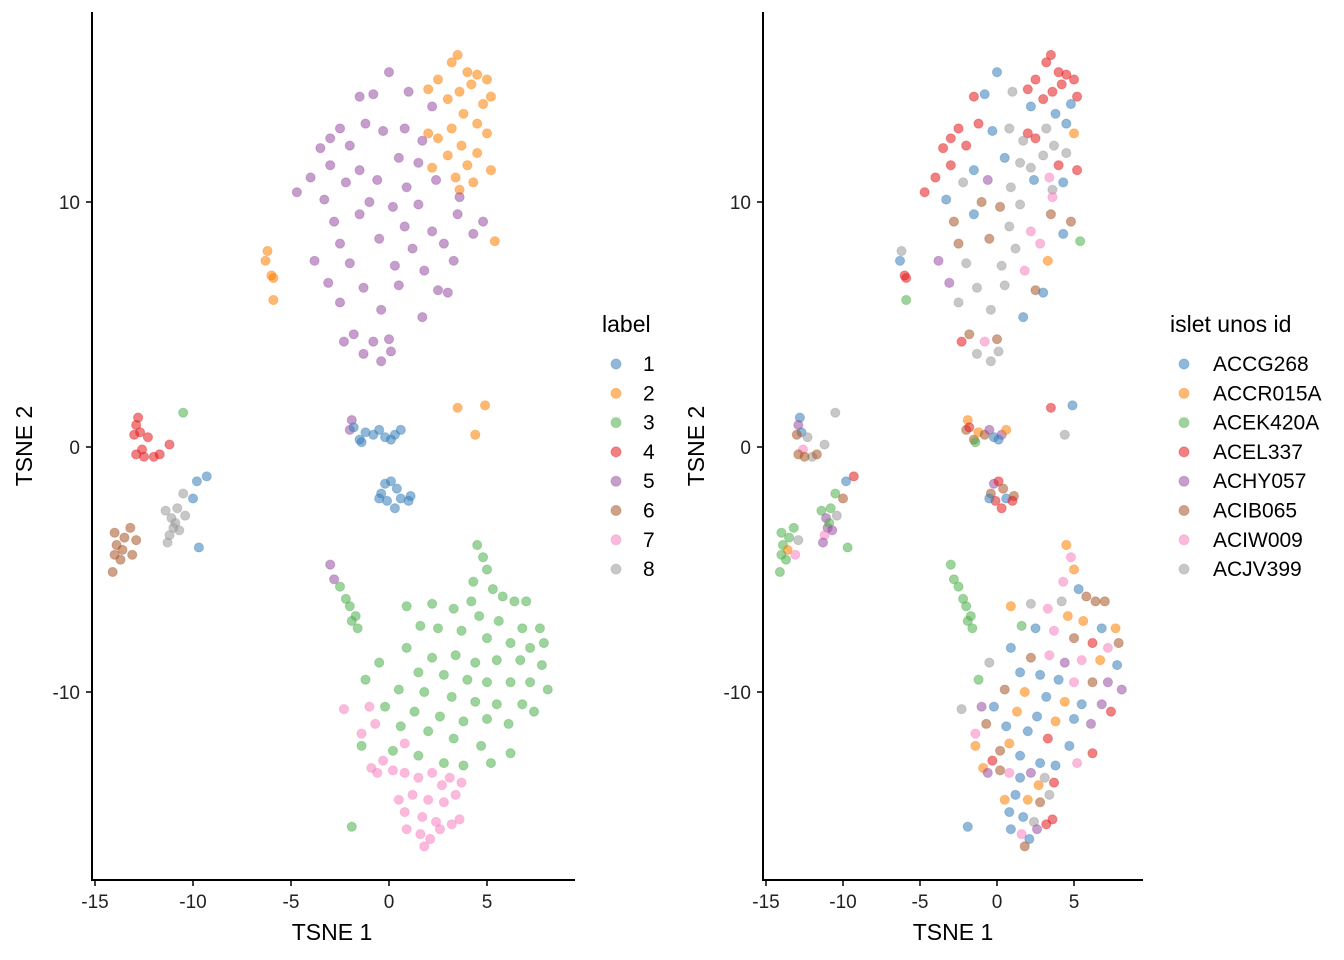  I want to click on legend-label: 3, so click(649, 423).